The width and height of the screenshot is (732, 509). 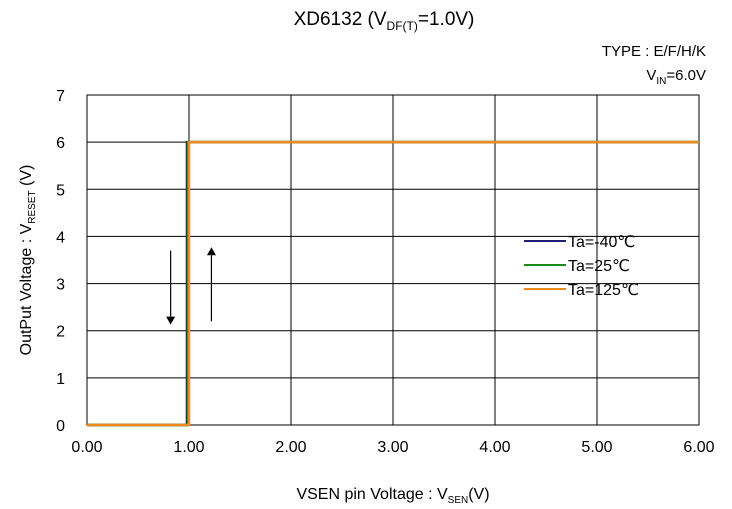 What do you see at coordinates (60, 379) in the screenshot?
I see `y-tick-label: 1` at bounding box center [60, 379].